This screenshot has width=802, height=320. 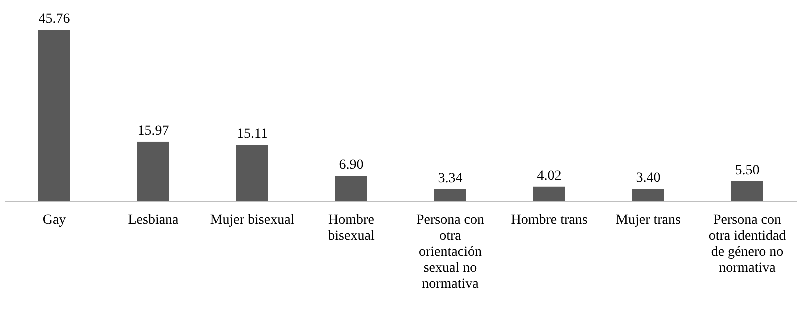 I want to click on x-tick-label: Persona con otra identidad de género no normativa, so click(x=747, y=244).